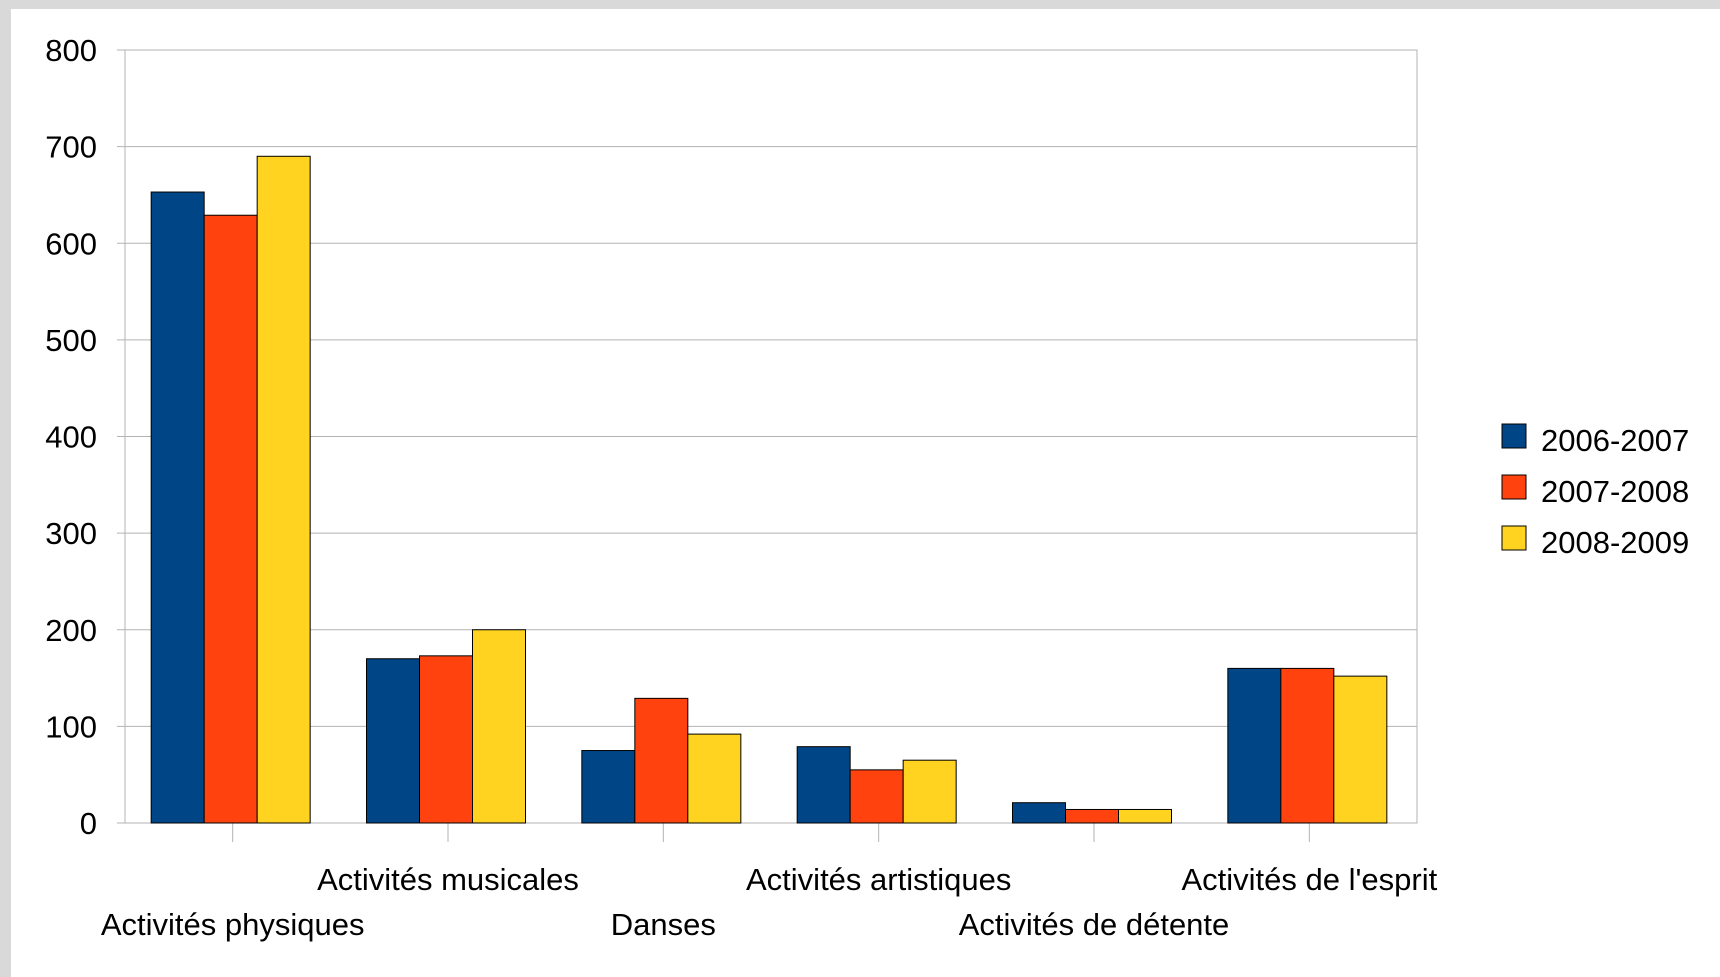  What do you see at coordinates (71, 340) in the screenshot?
I see `y-tick-label: 500` at bounding box center [71, 340].